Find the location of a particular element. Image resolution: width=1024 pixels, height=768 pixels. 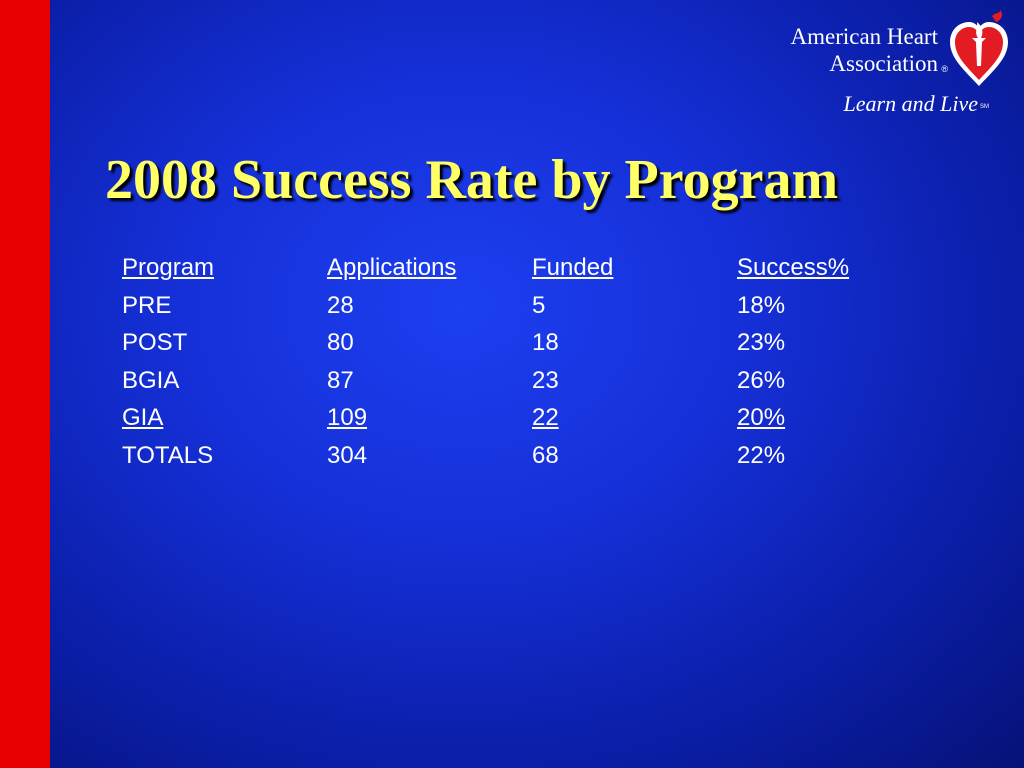

cell-program: GIA is located at coordinates (143, 417).